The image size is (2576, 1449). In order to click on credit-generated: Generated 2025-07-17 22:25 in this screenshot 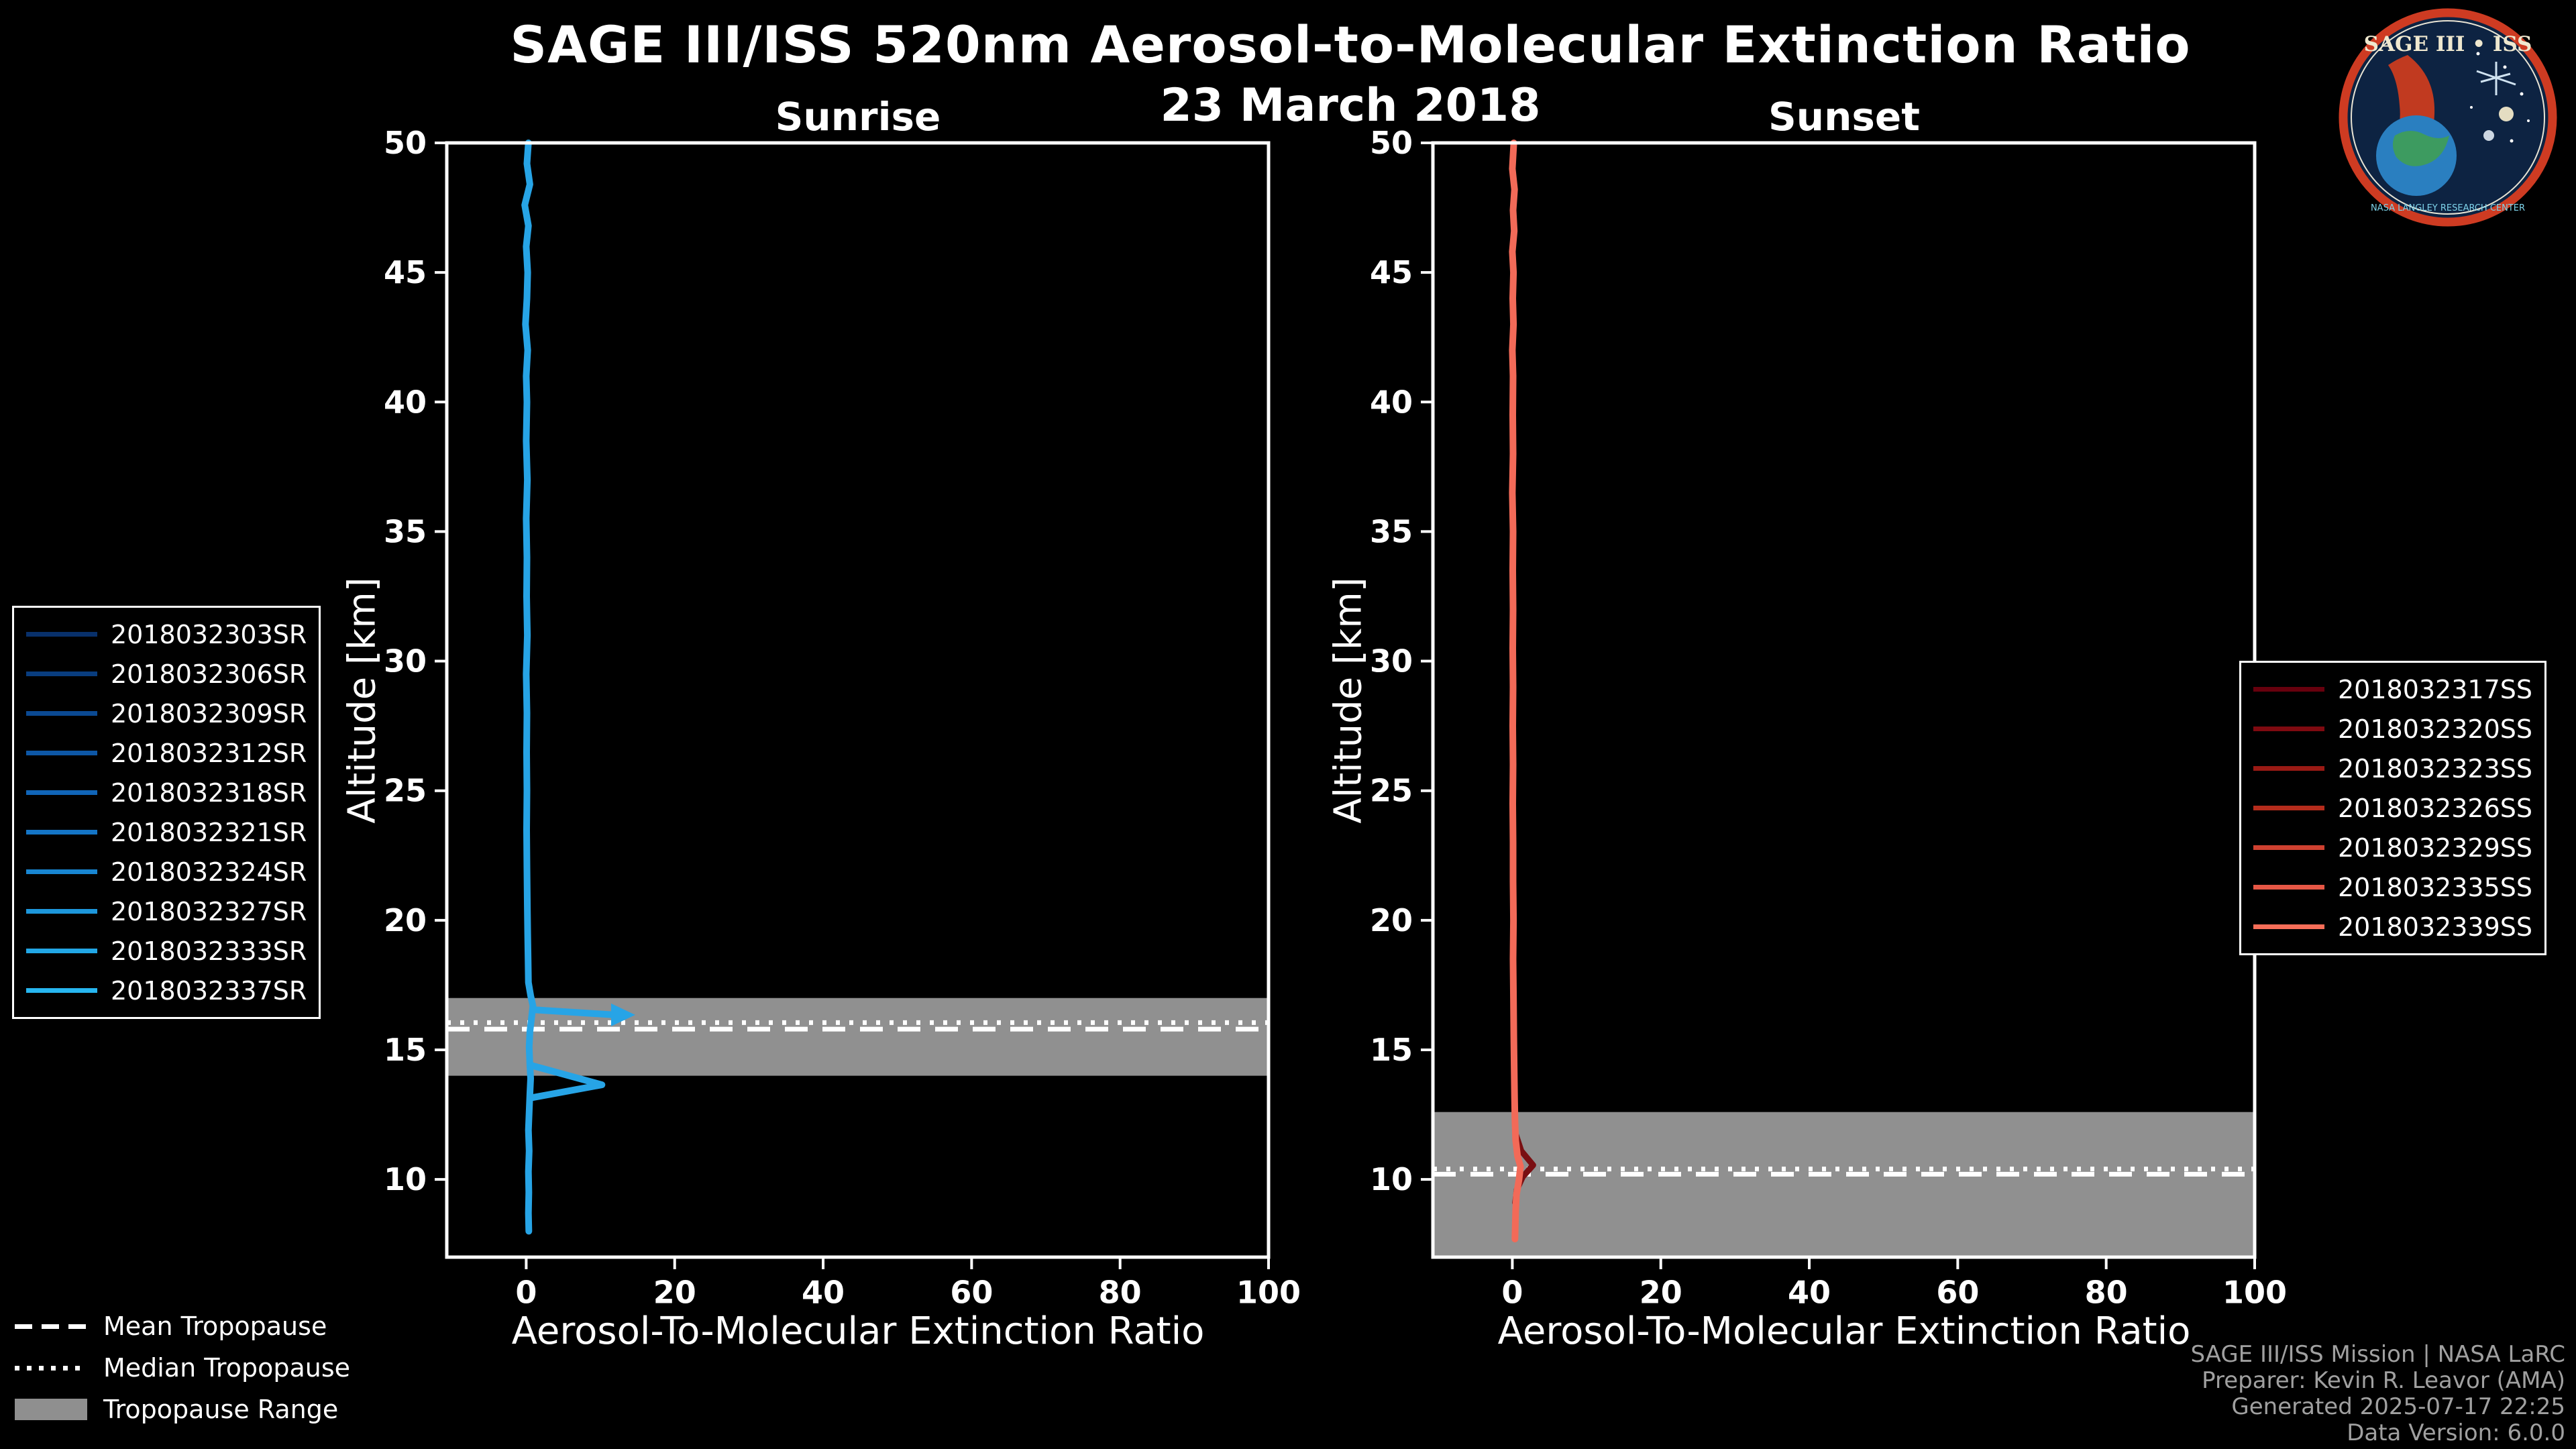, I will do `click(2398, 1406)`.